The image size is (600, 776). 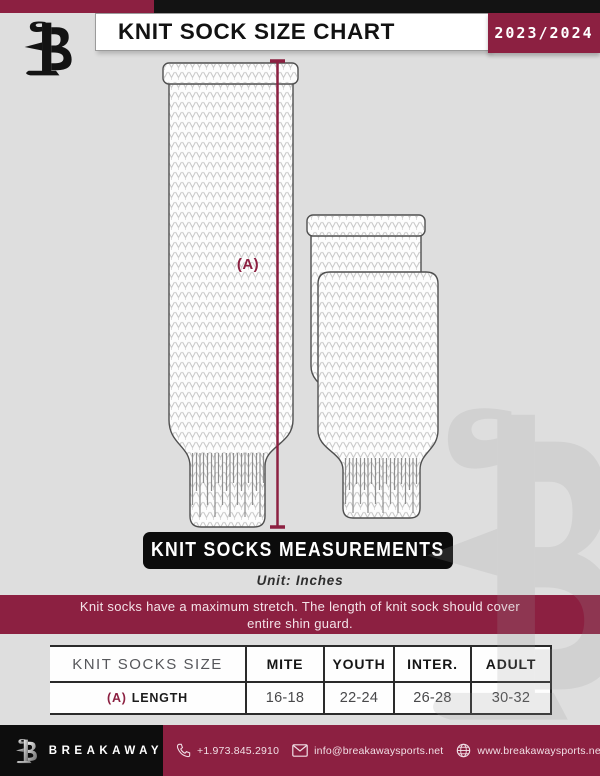 I want to click on stretch-note-line2: entire shin guard., so click(x=300, y=623).